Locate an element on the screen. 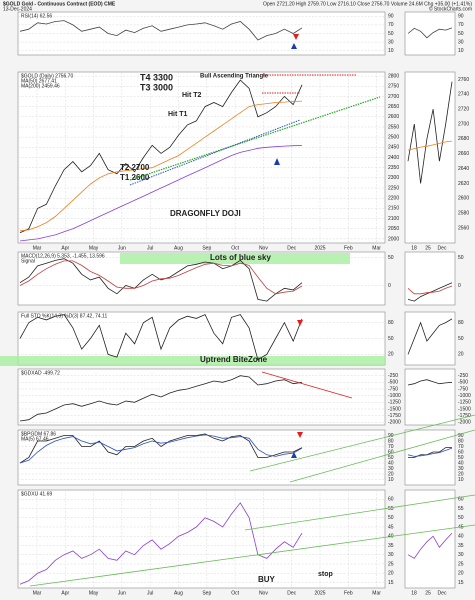 This screenshot has height=600, width=475. y-tick-label: 0 is located at coordinates (389, 286).